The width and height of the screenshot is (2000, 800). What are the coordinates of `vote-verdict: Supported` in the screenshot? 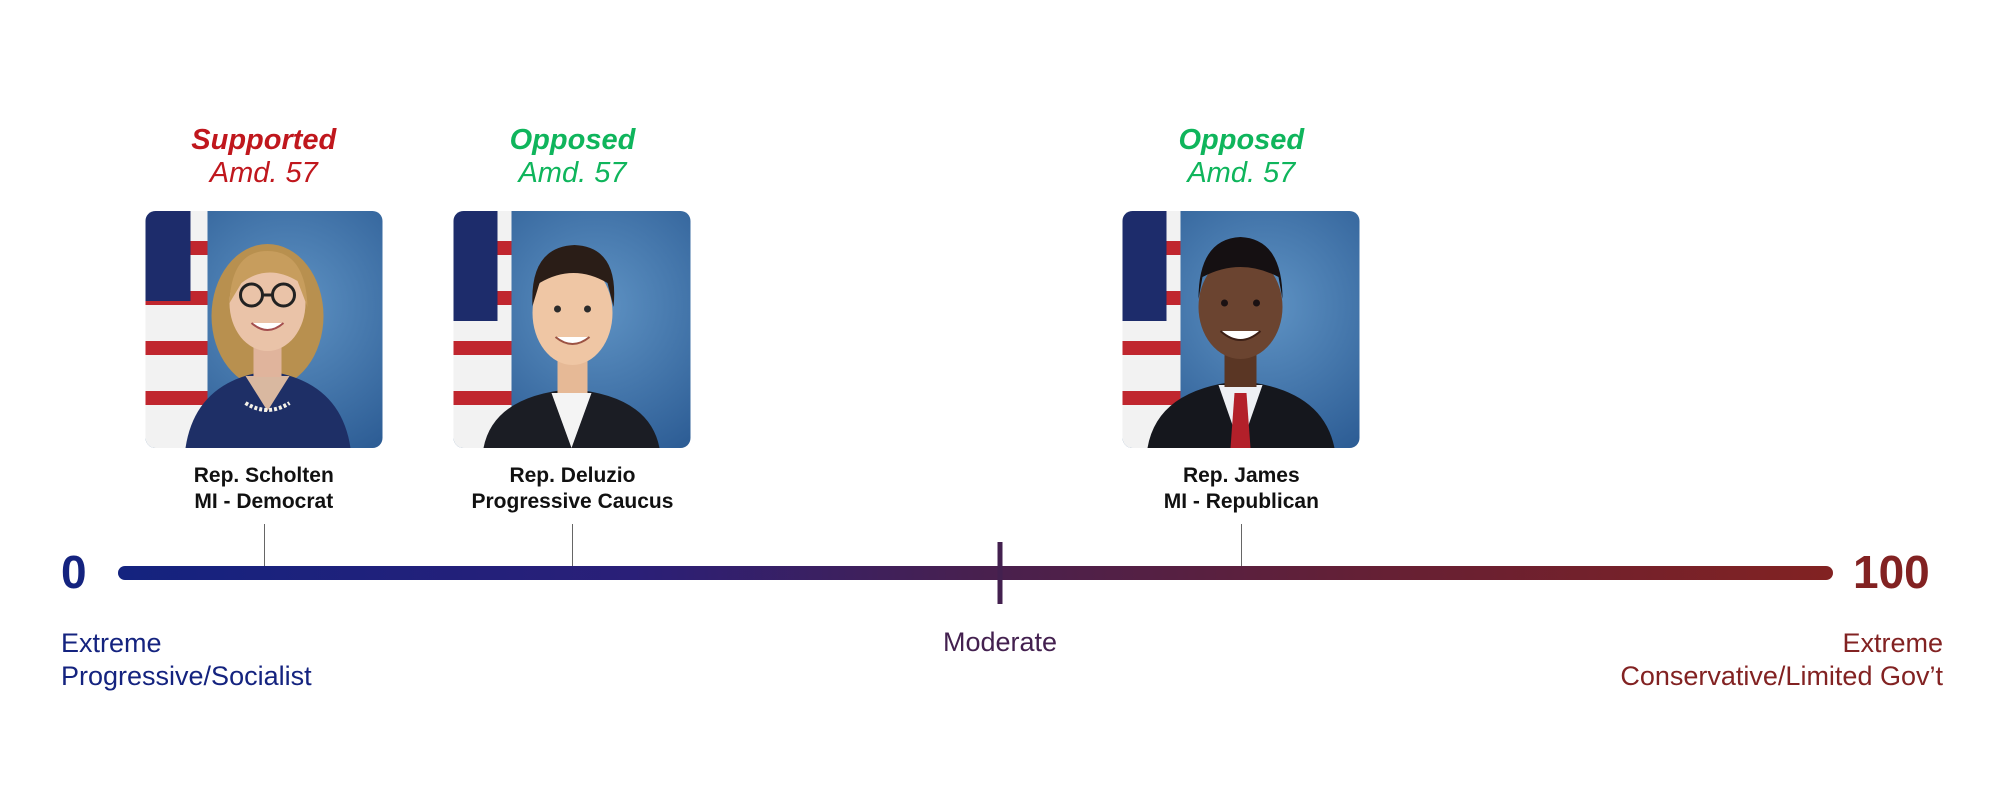 It's located at (264, 140).